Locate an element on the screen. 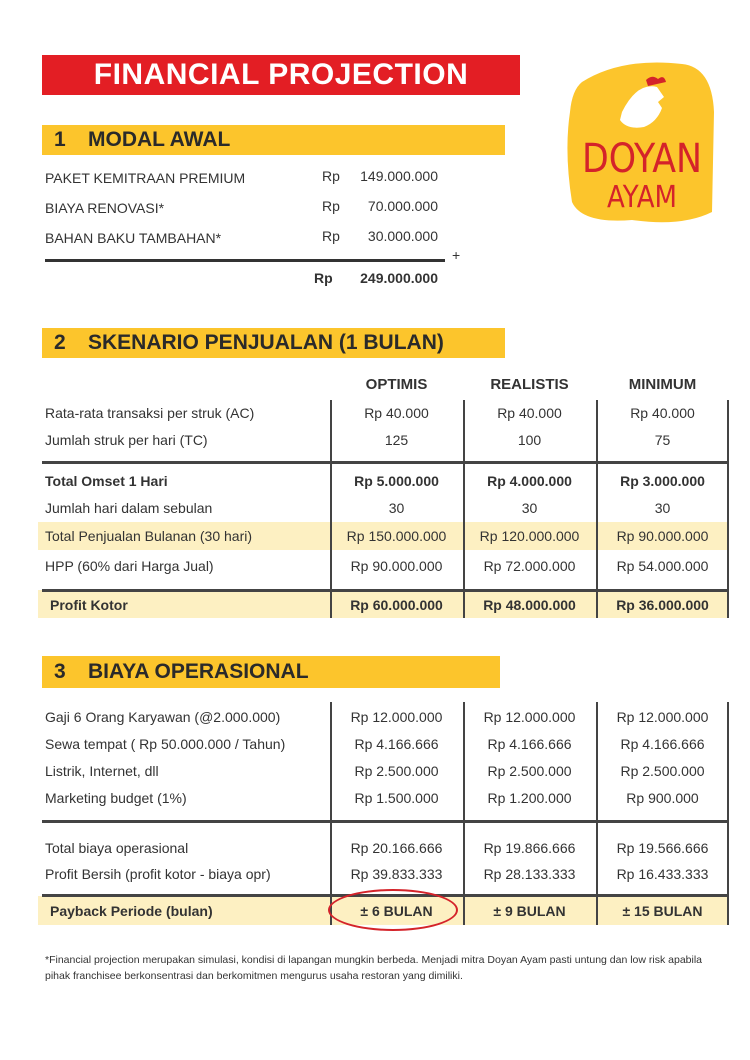  row-label: Payback Periode (bulan) is located at coordinates (131, 911).